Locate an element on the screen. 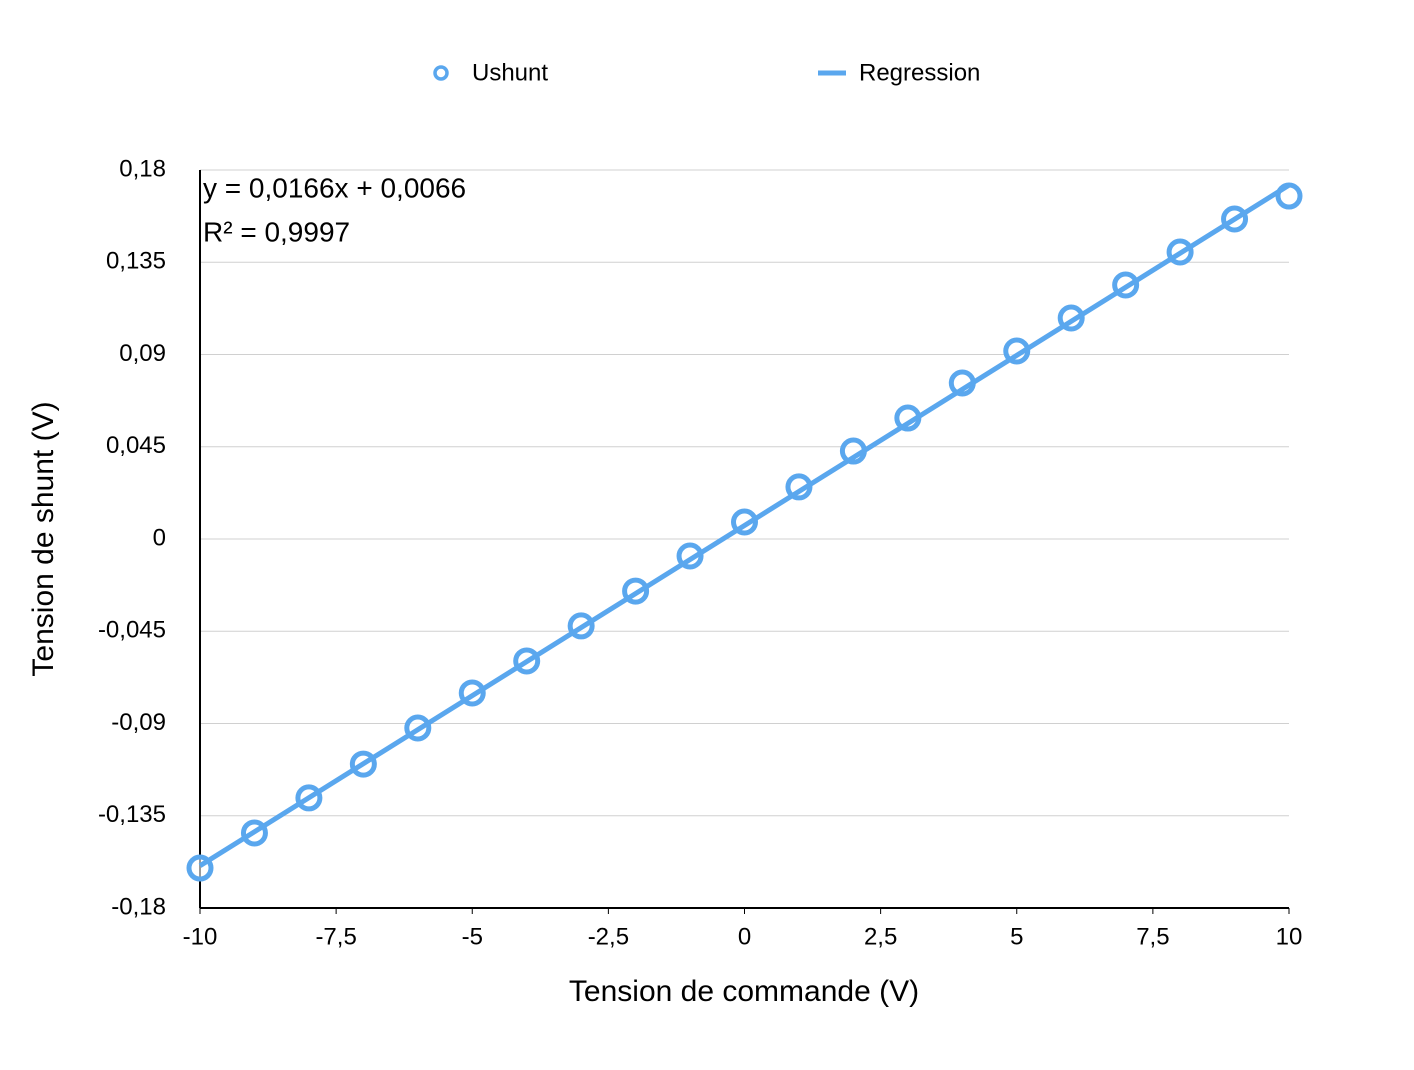 The image size is (1414, 1070). x-tick-label: -2,5 is located at coordinates (608, 936).